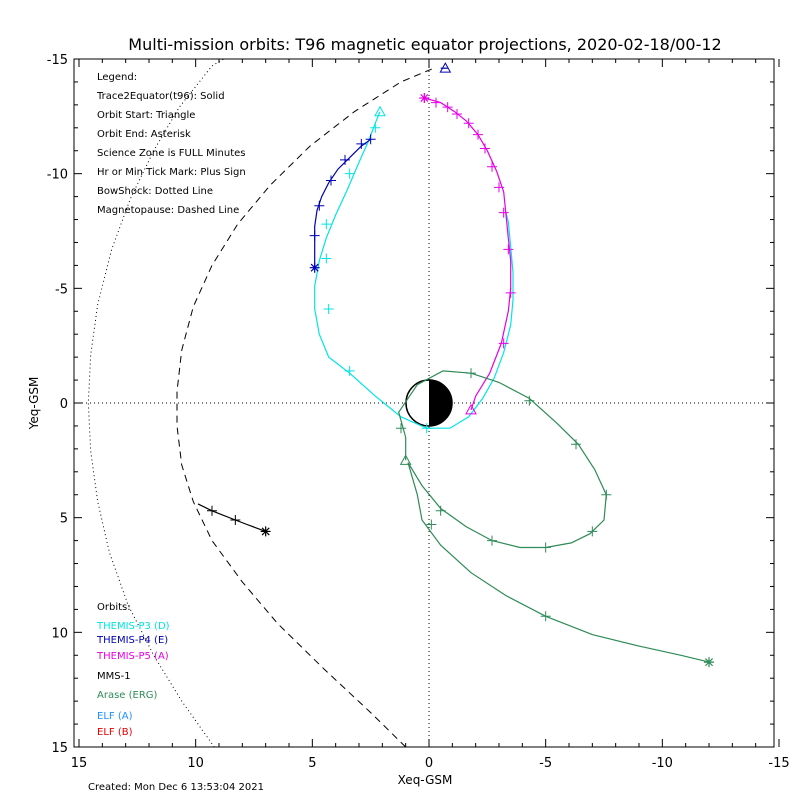  Describe the element at coordinates (79, 763) in the screenshot. I see `x-tick-label: 15` at that location.